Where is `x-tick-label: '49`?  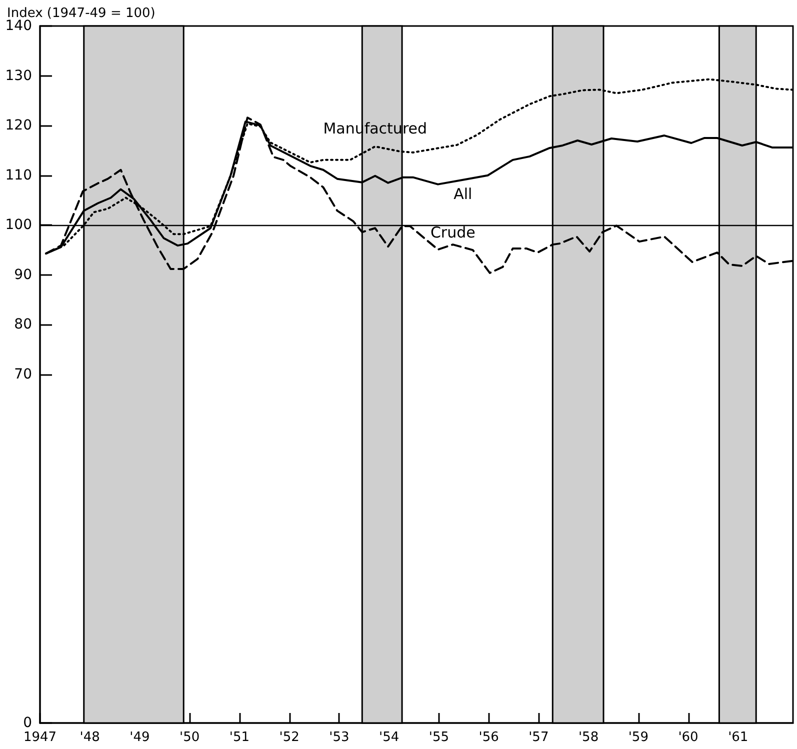
x-tick-label: '49 is located at coordinates (140, 737).